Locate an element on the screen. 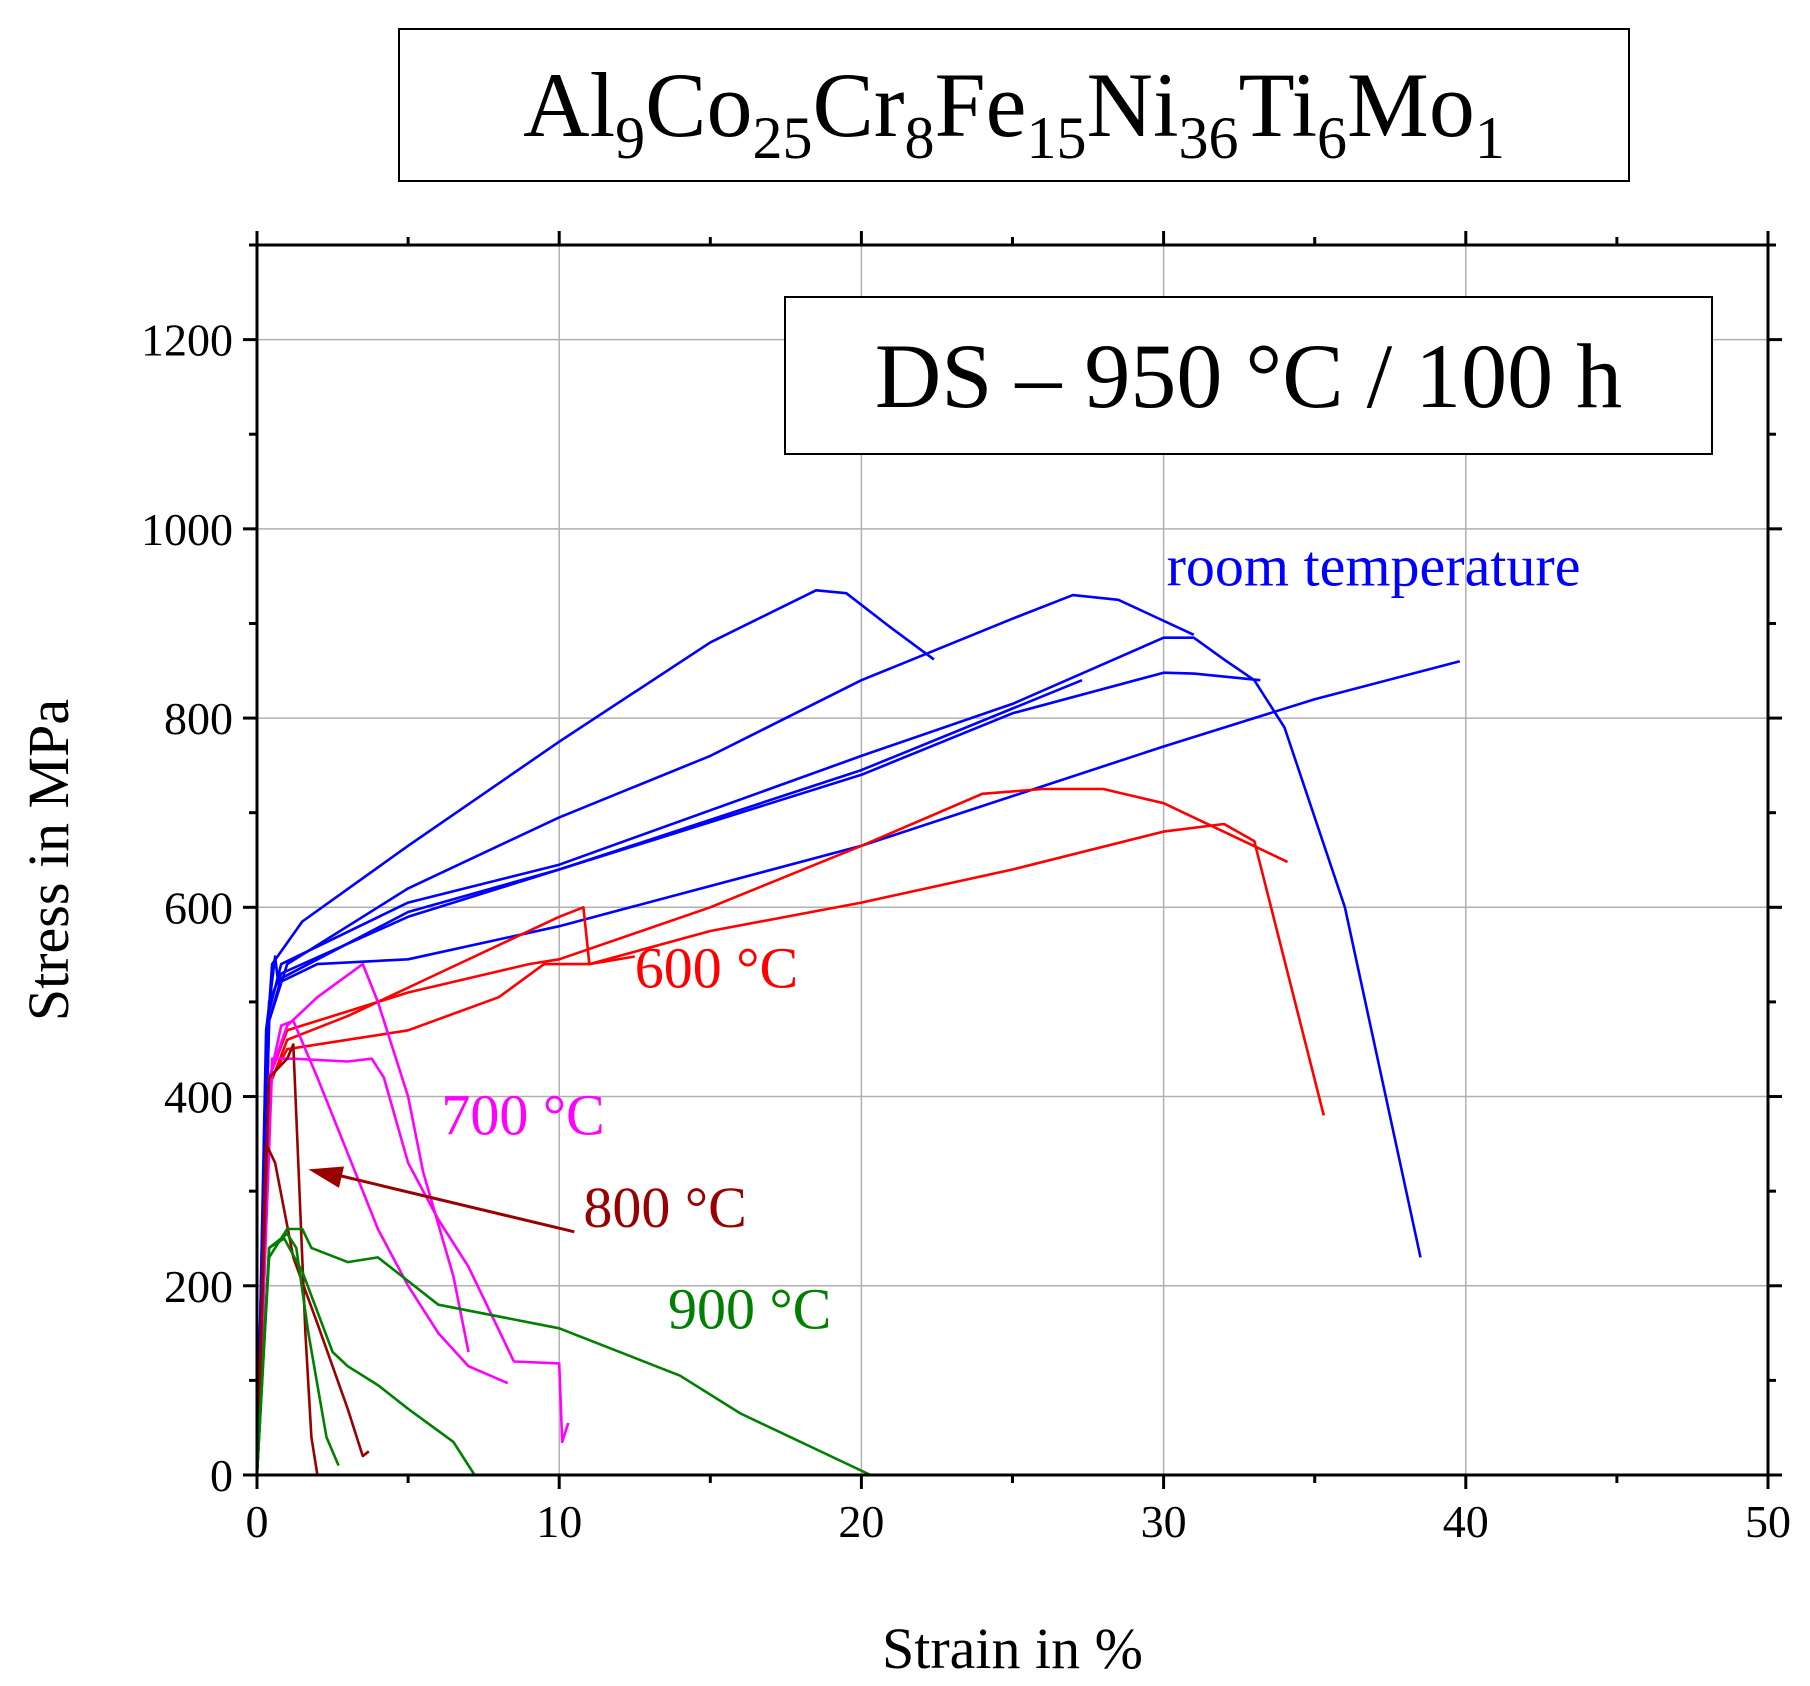 The height and width of the screenshot is (1686, 1810). y-tick-label: 600 is located at coordinates (198, 907).